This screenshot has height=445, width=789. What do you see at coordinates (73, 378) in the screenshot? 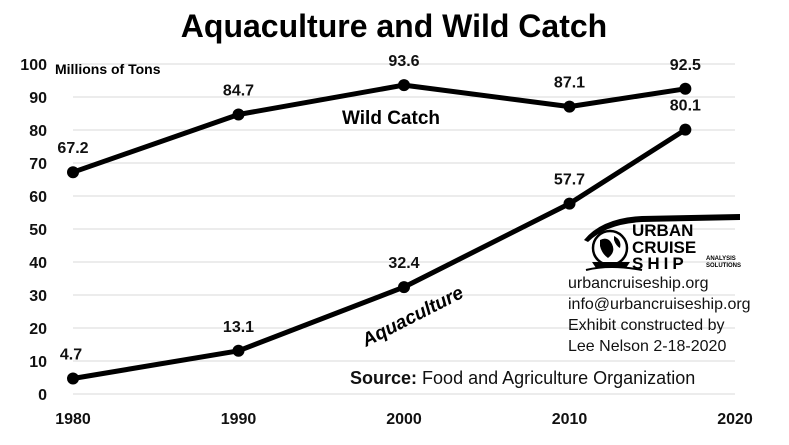
I see `point-aquaculture-1980` at bounding box center [73, 378].